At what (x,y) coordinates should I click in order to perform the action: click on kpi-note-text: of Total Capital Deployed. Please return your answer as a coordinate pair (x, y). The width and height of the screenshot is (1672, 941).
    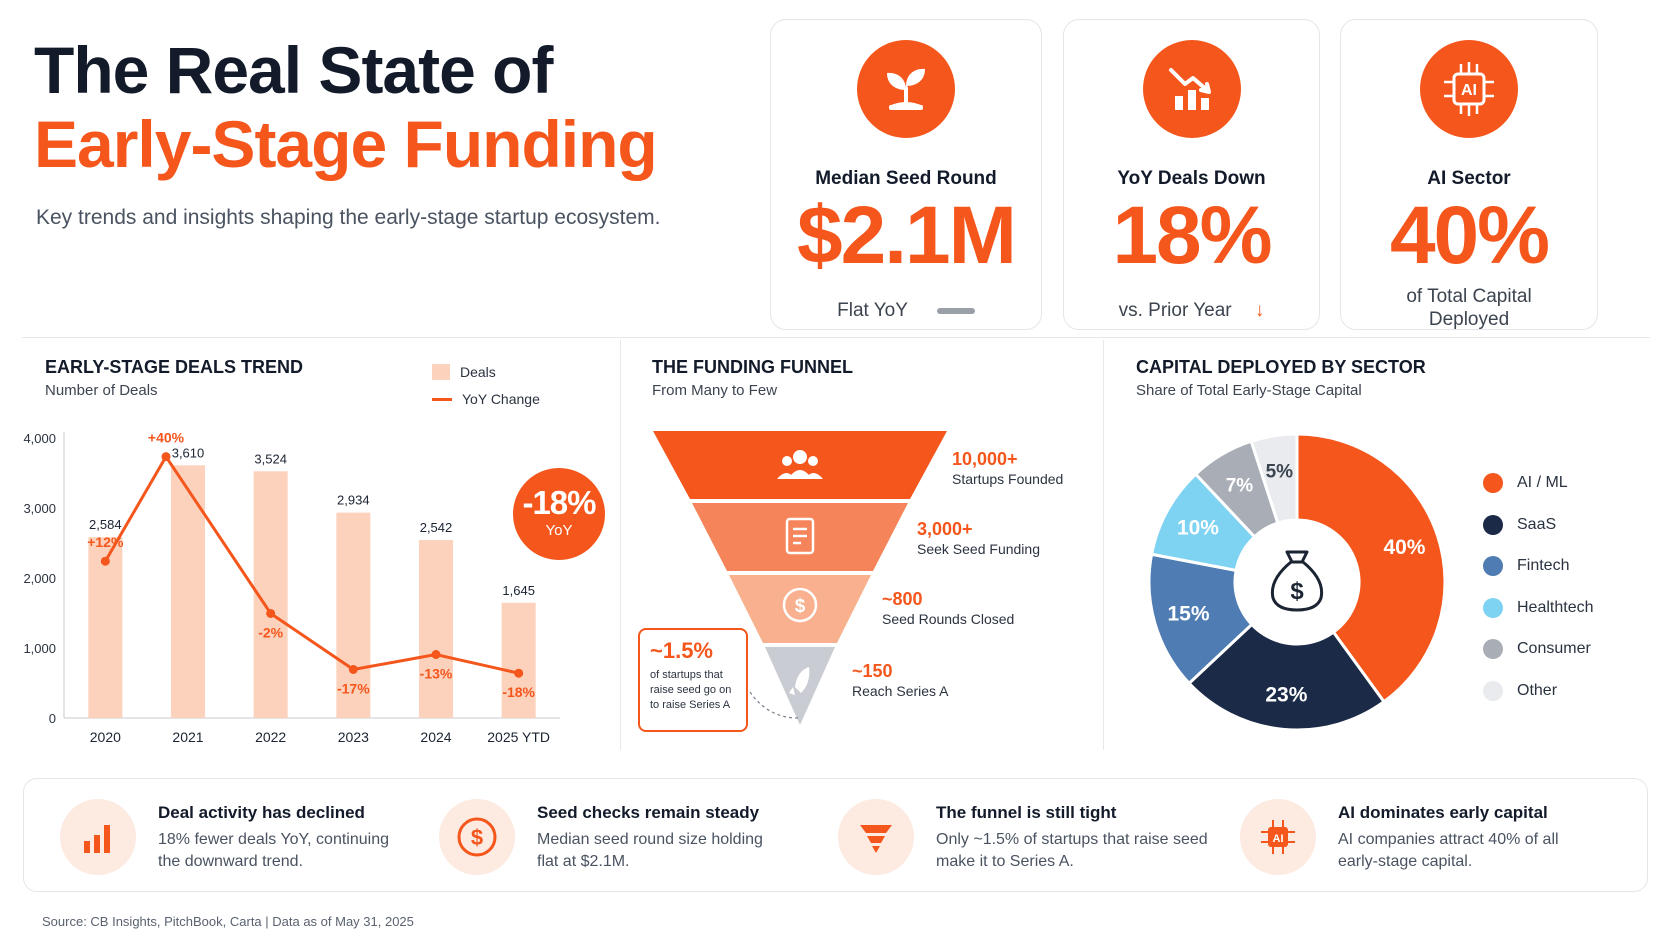
    Looking at the image, I should click on (1469, 308).